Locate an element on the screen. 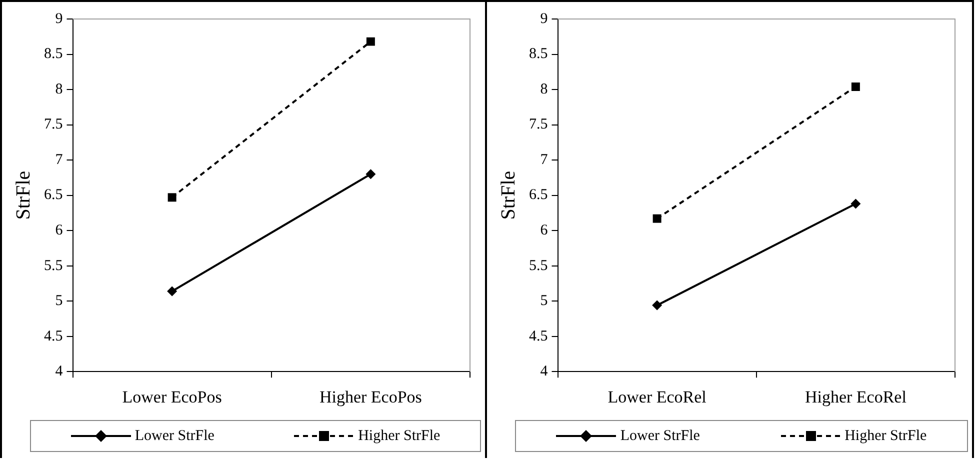 This screenshot has height=460, width=979. x-tick-label: Higher EcoRel is located at coordinates (855, 396).